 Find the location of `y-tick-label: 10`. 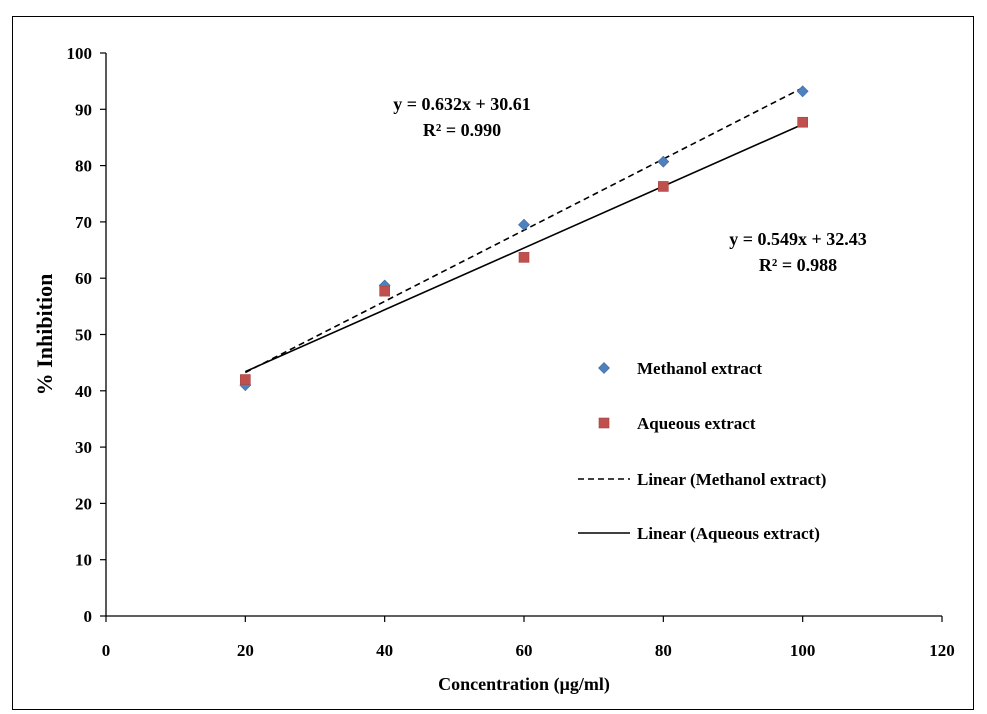

y-tick-label: 10 is located at coordinates (83, 560).